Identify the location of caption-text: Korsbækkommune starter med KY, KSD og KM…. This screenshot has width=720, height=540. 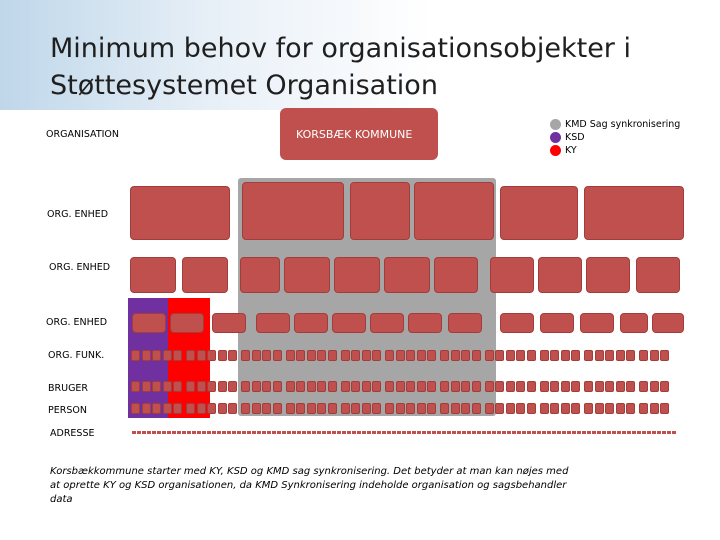
(309, 485).